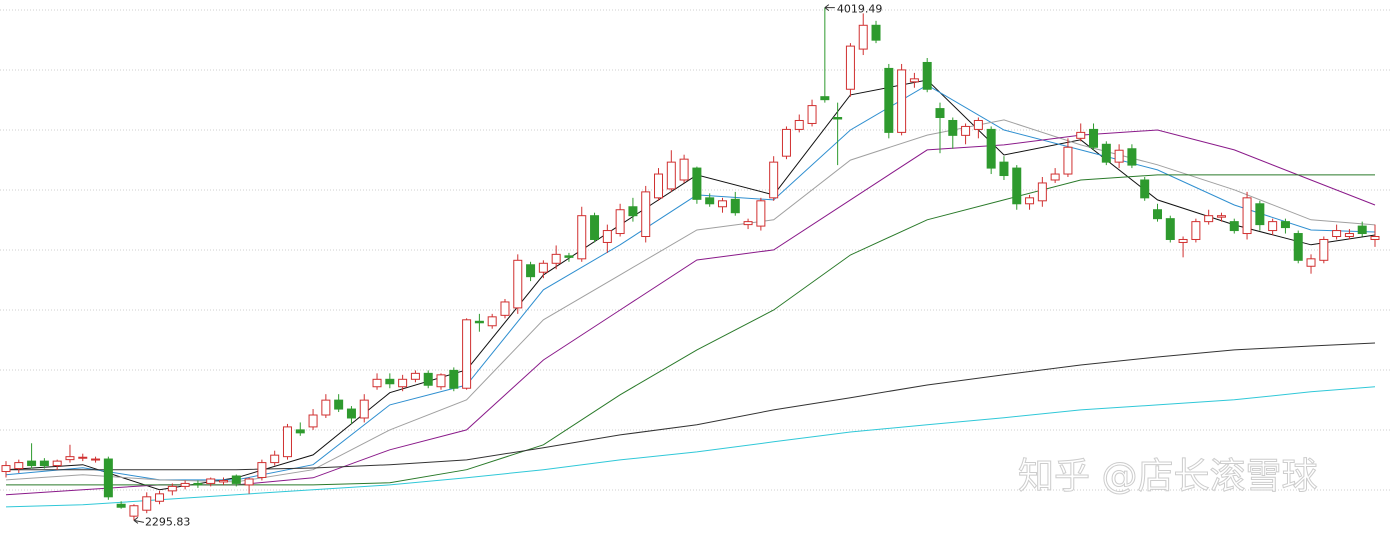  I want to click on low-arrow, so click(139, 520).